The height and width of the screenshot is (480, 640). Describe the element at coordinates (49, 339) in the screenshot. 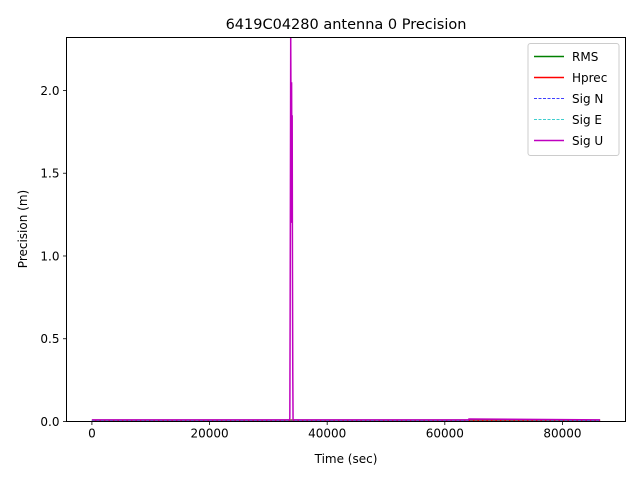

I see `y-tick-label: 0.5` at that location.